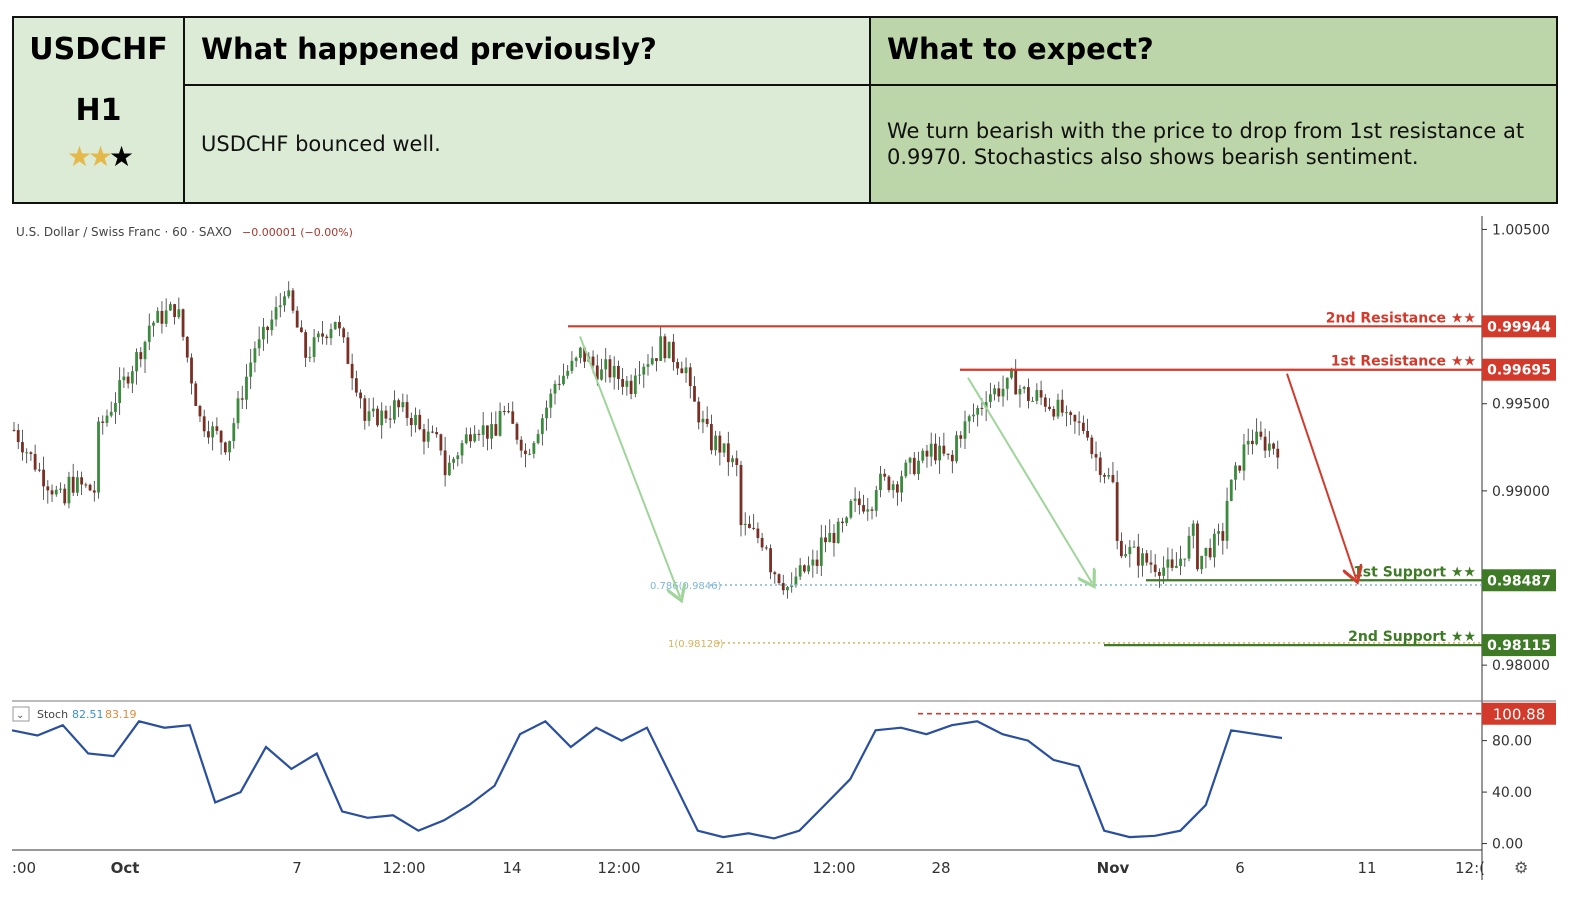  Describe the element at coordinates (125, 868) in the screenshot. I see `time-tick-label: Oct` at that location.